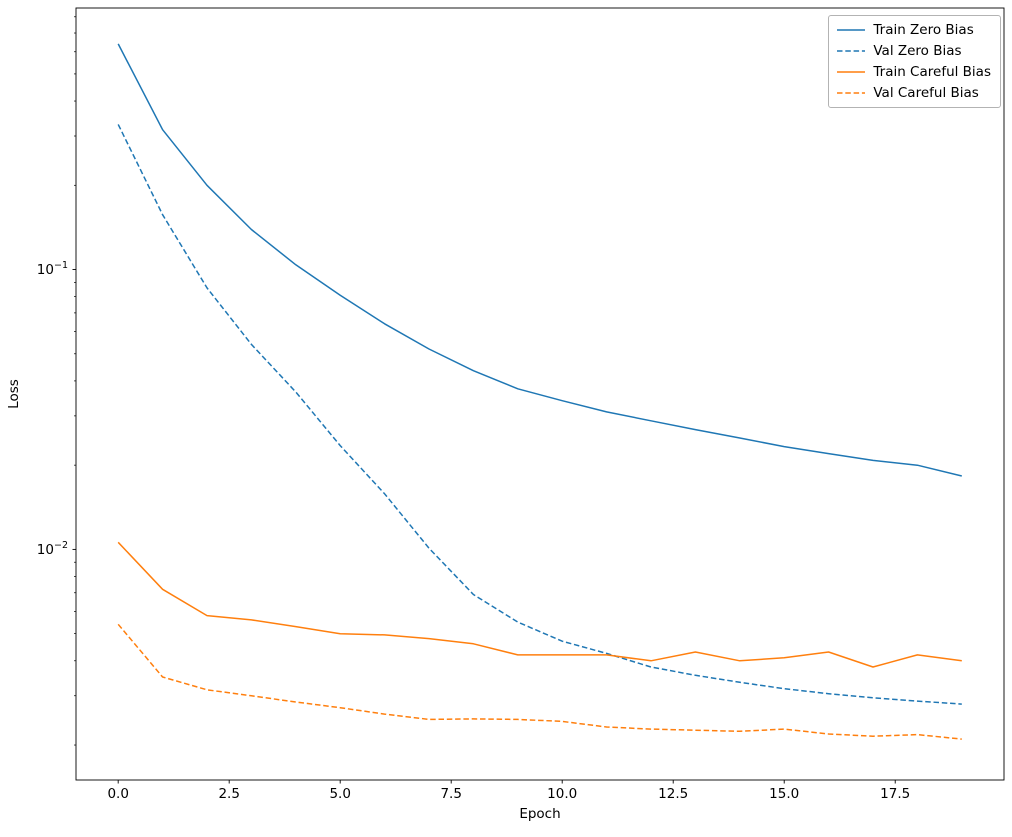 This screenshot has height=837, width=1012. Describe the element at coordinates (562, 794) in the screenshot. I see `x-tick-label: 10.0` at that location.